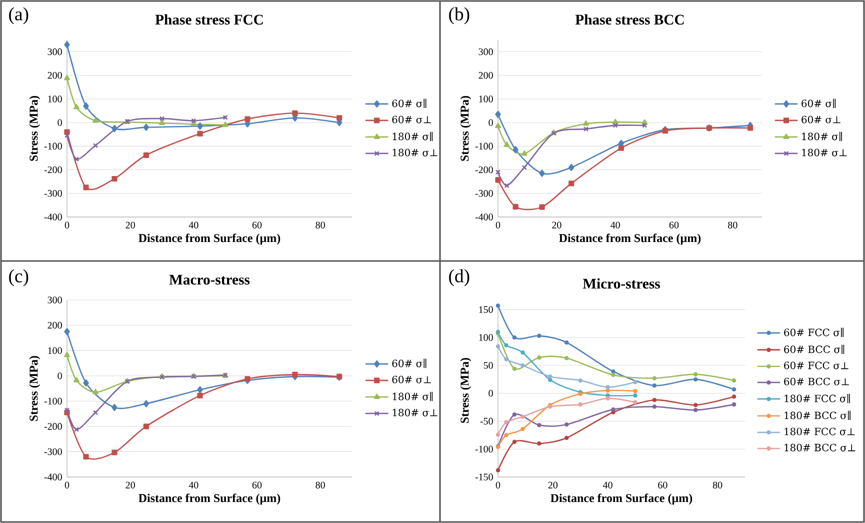  Describe the element at coordinates (816, 366) in the screenshot. I see `legend-label: 60# FCC σ⊥` at that location.